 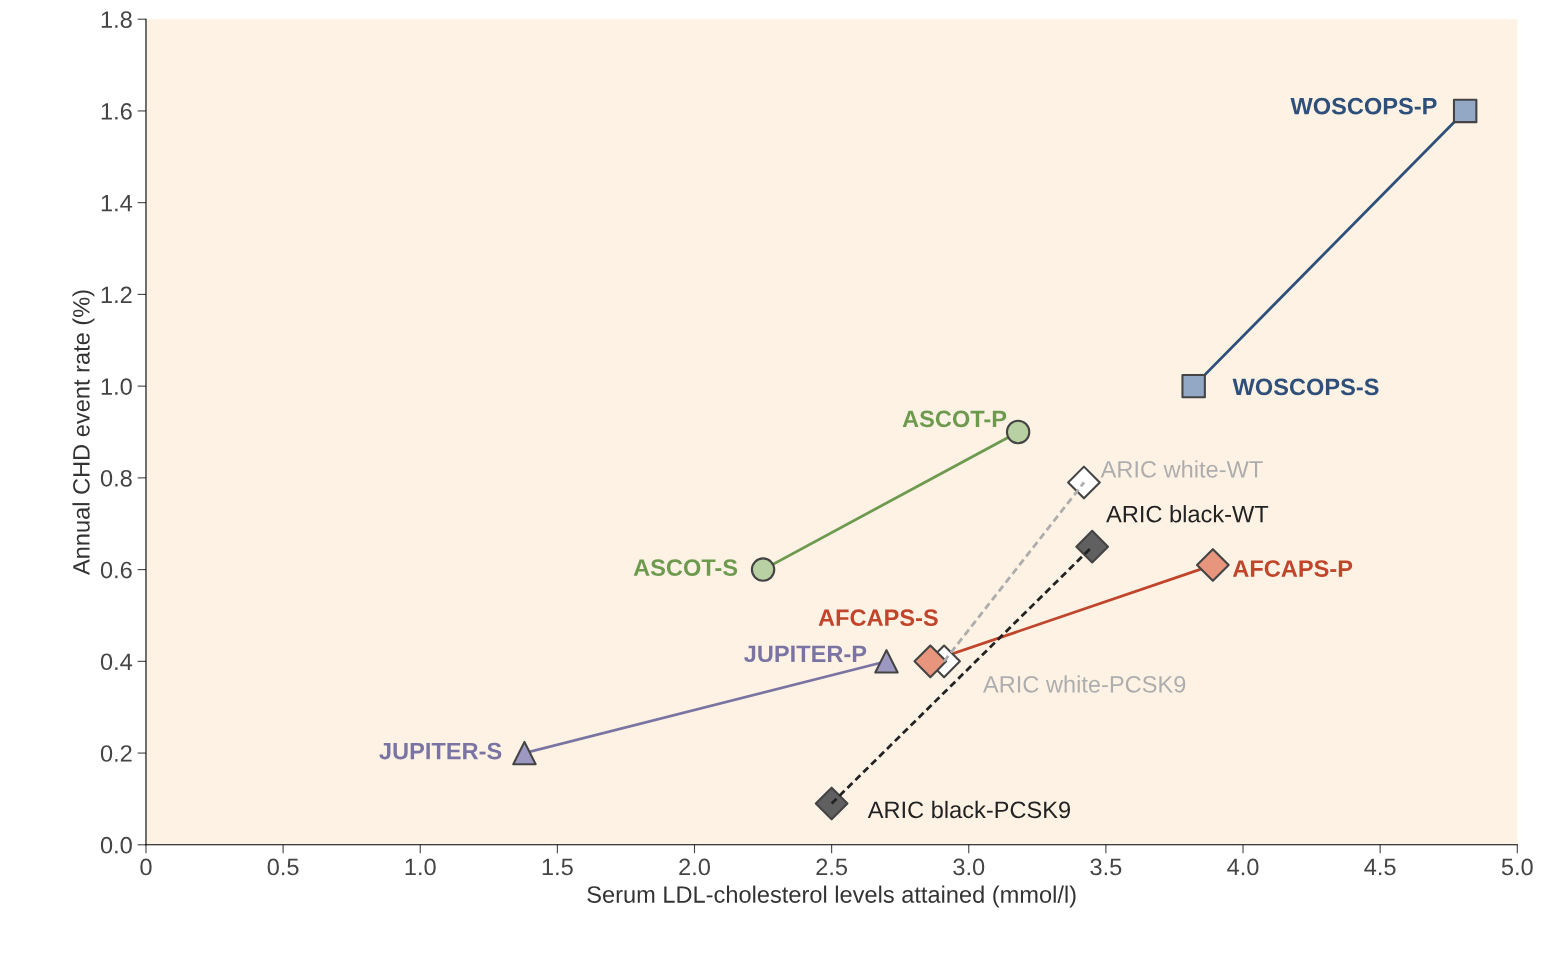 I want to click on y-tick-label: 1.2, so click(x=116, y=294).